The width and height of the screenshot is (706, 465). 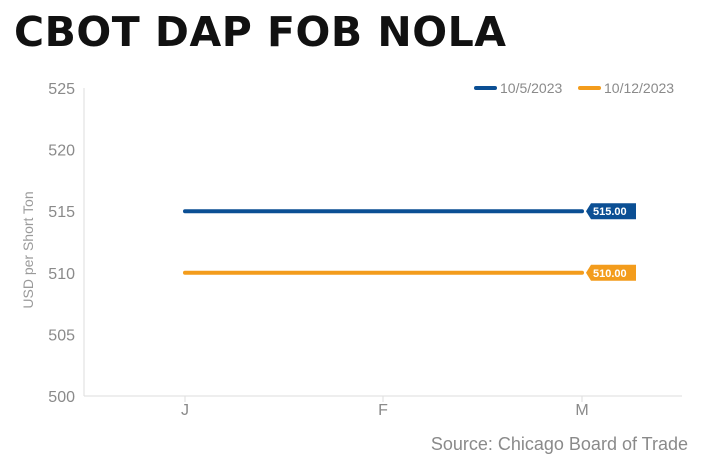 I want to click on y-tick-label: 510, so click(x=61, y=274).